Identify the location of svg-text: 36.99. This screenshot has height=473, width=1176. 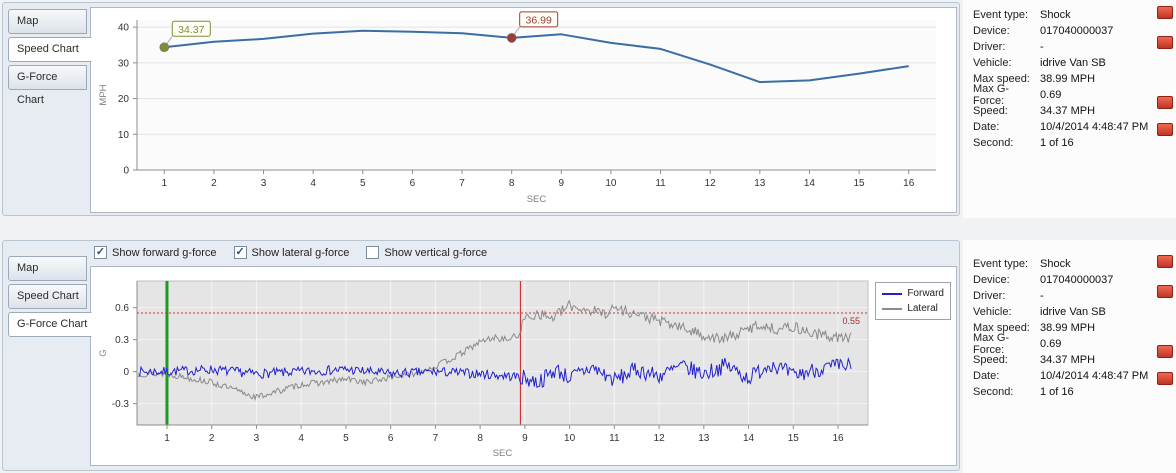
(539, 20).